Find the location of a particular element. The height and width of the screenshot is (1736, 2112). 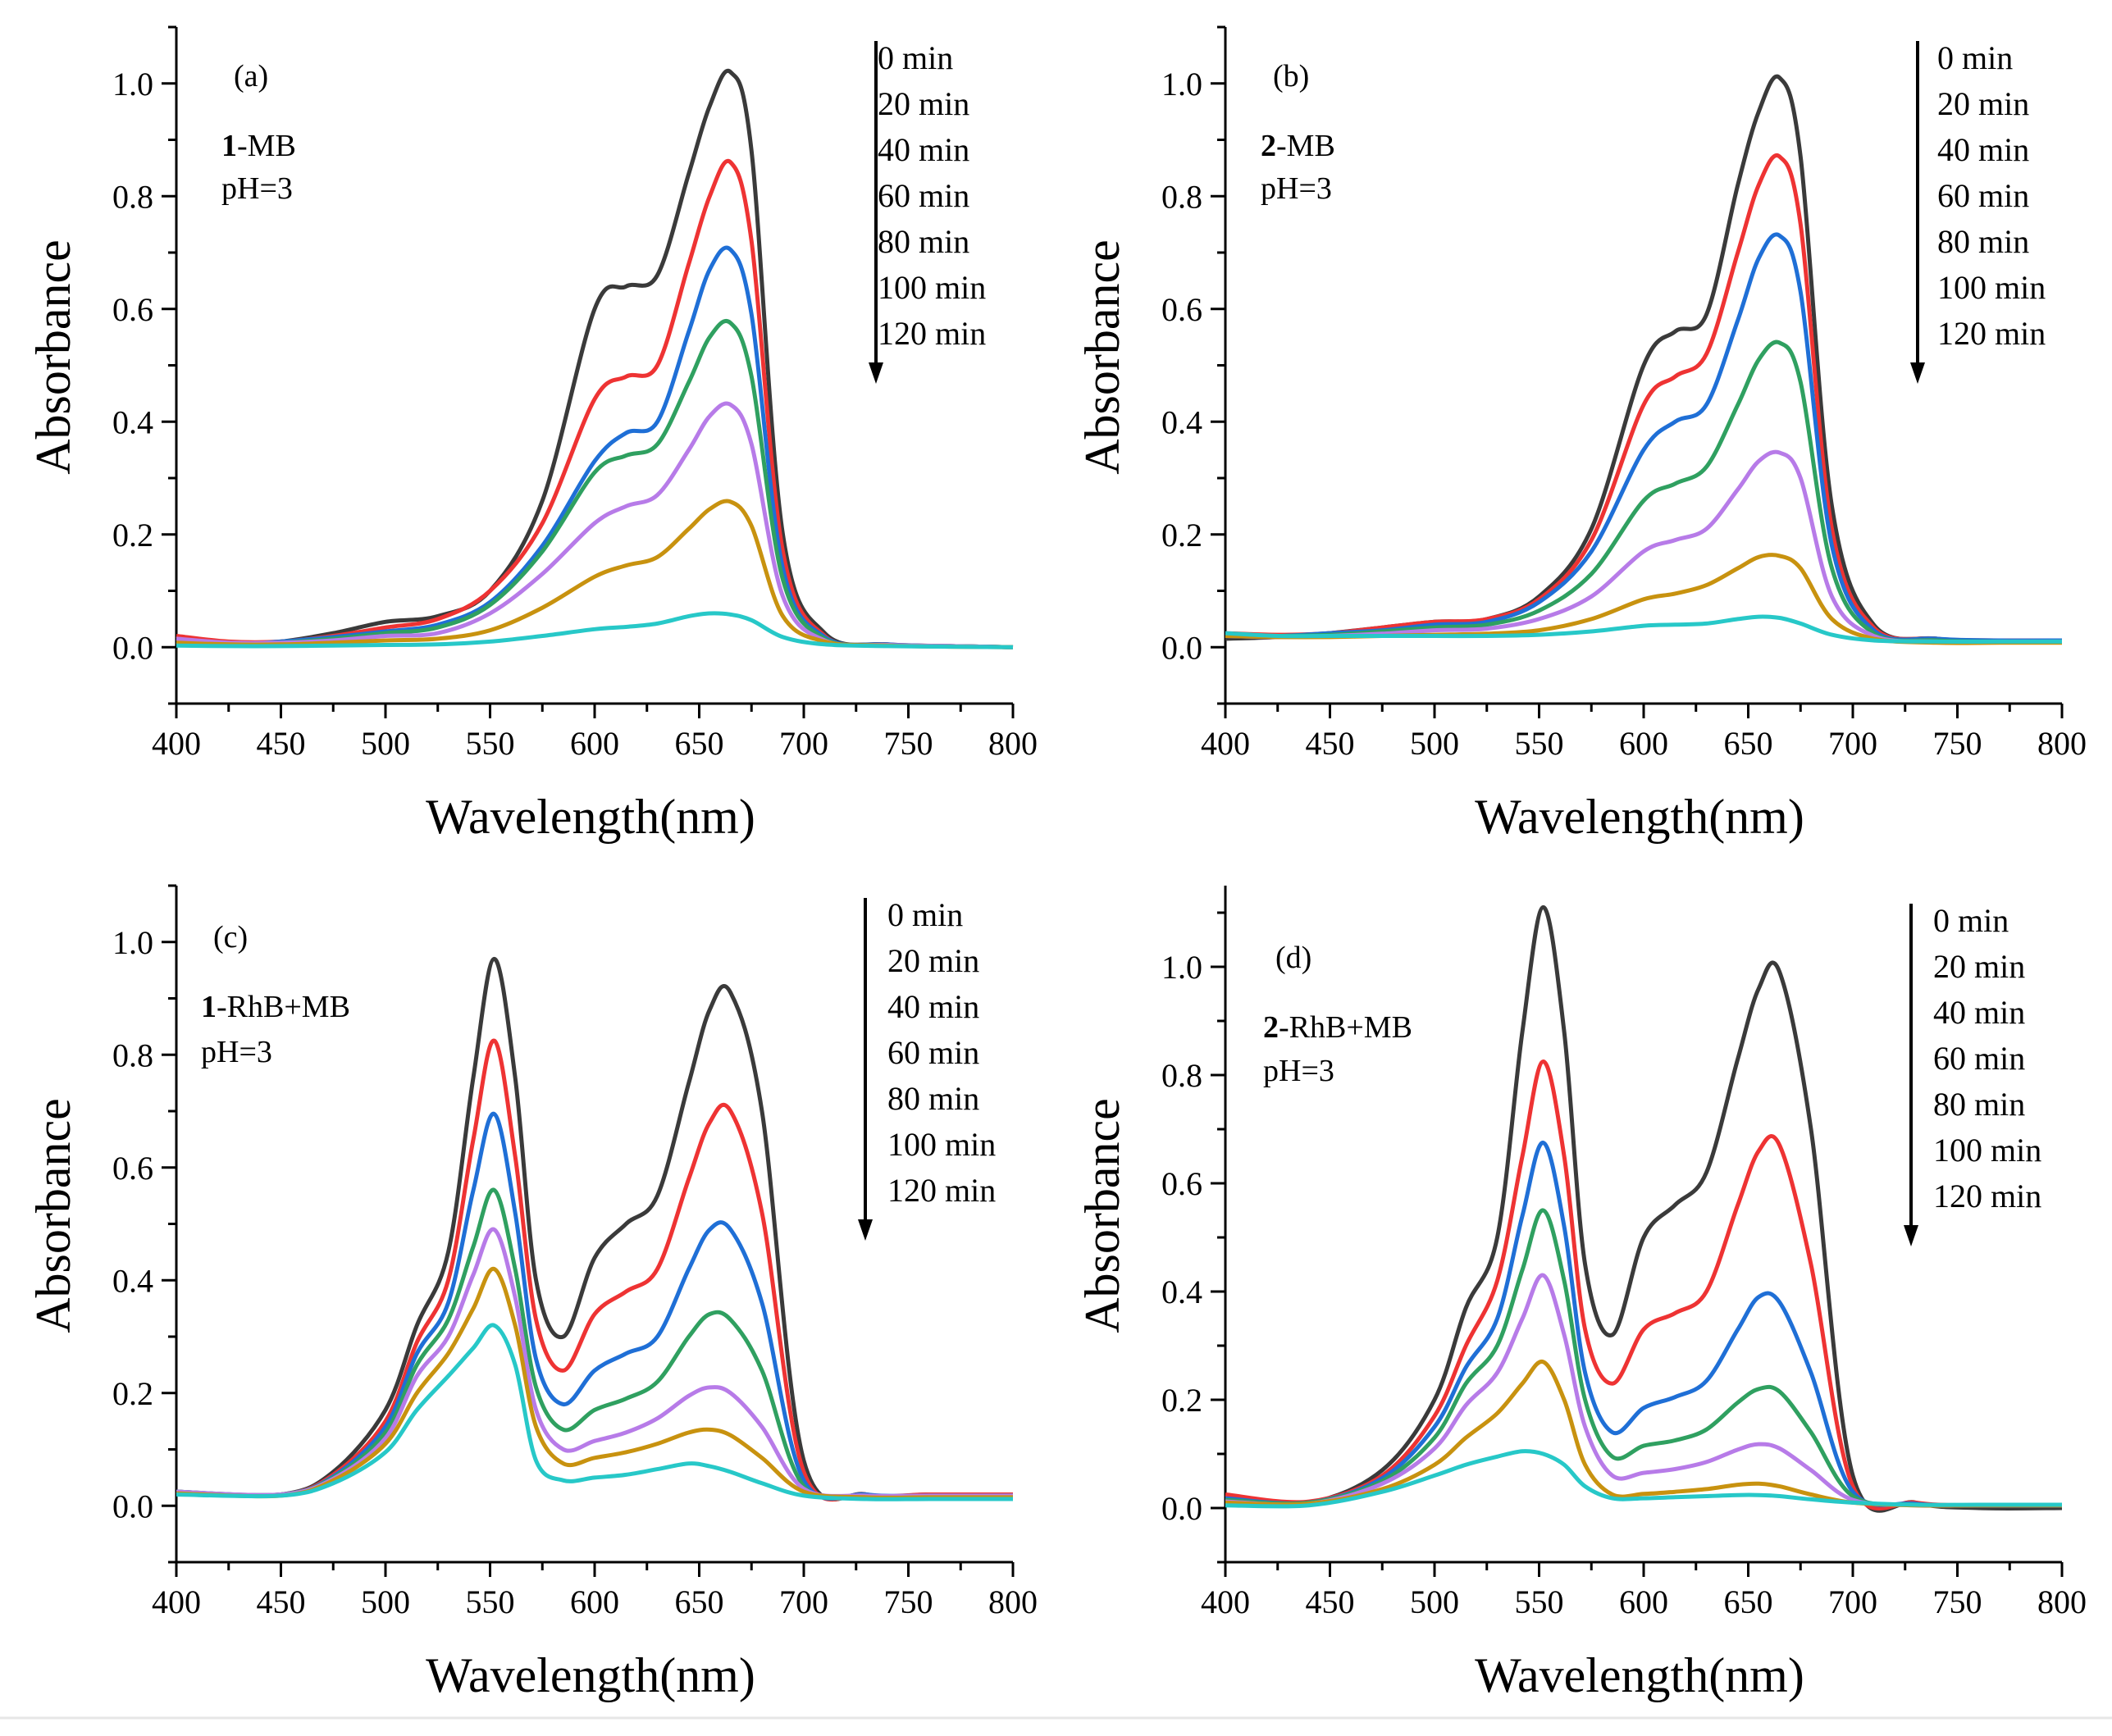

panel-c-x-tick-label: 450 is located at coordinates (281, 1601).